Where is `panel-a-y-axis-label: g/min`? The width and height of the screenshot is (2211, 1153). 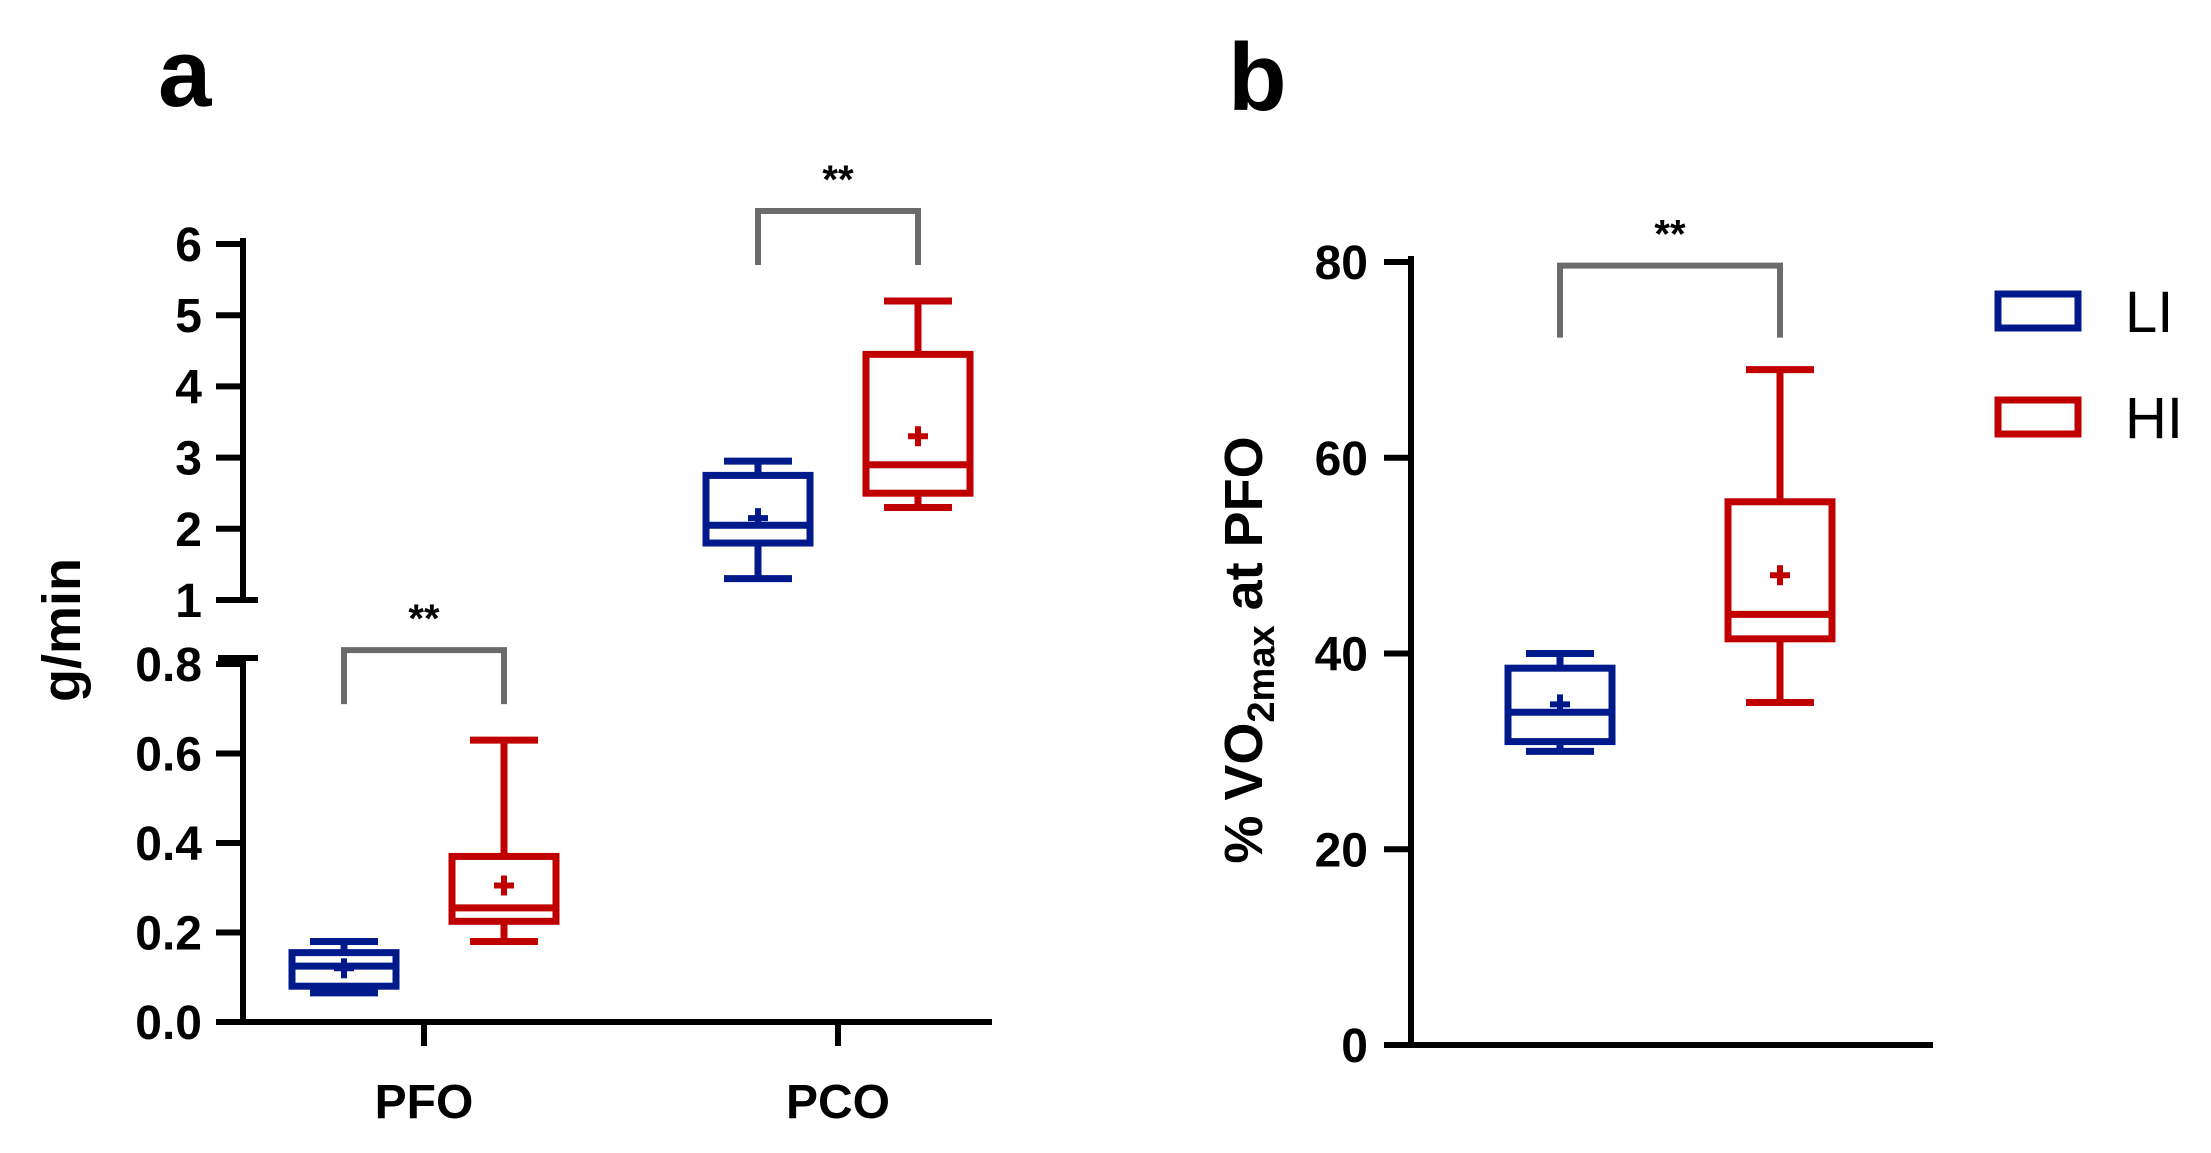 panel-a-y-axis-label: g/min is located at coordinates (62, 630).